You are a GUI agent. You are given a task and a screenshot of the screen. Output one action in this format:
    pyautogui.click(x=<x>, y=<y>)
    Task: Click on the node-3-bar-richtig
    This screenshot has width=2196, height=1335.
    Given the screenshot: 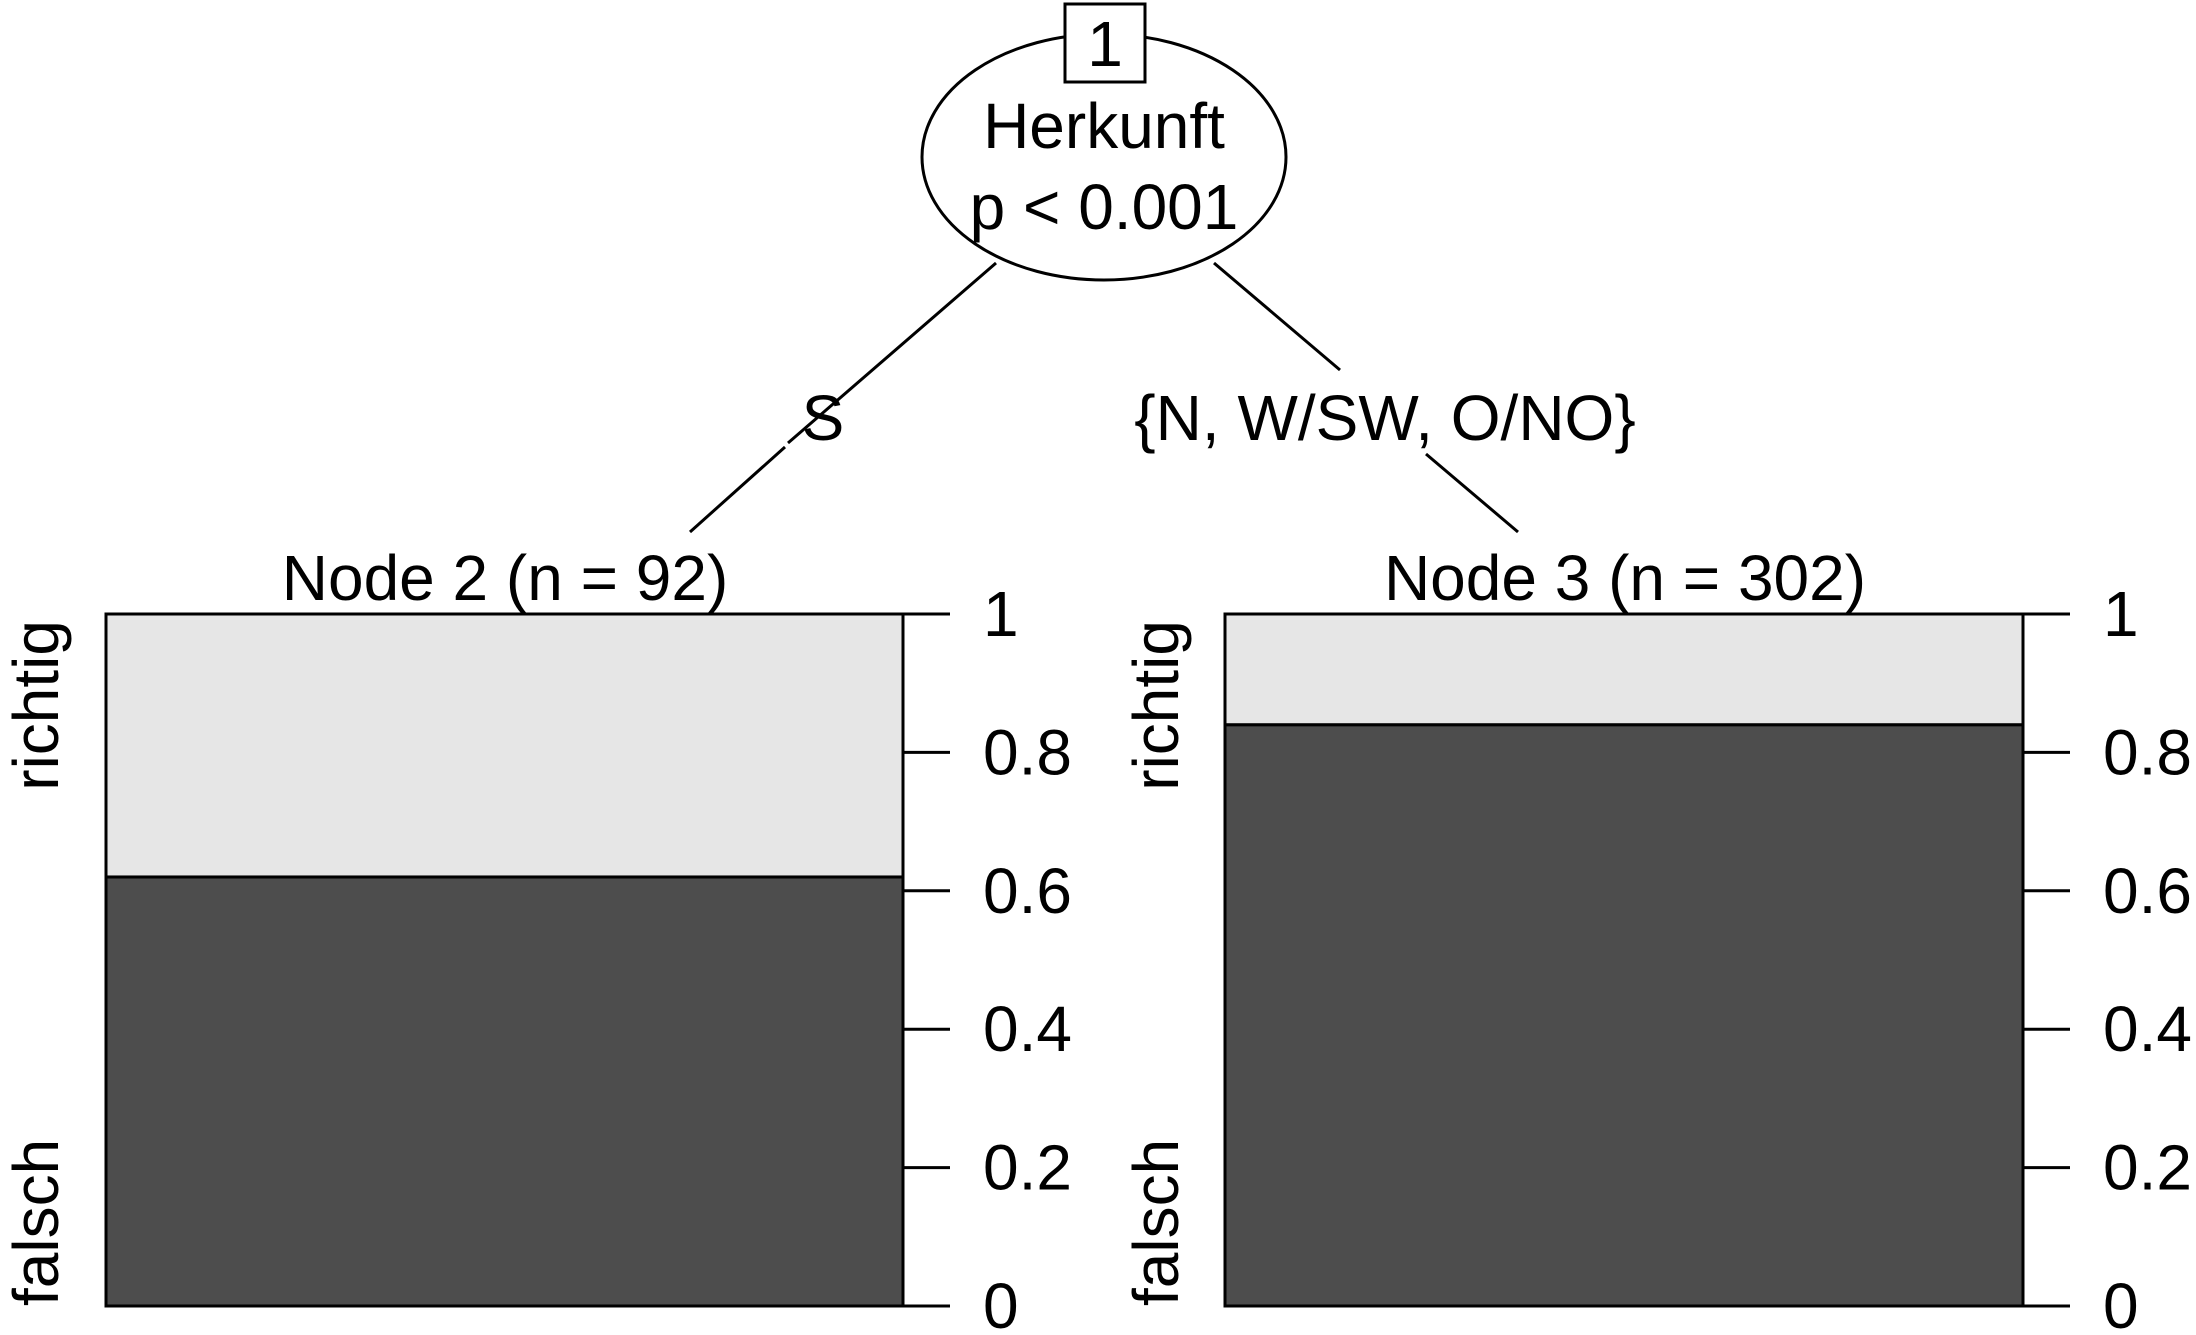 What is the action you would take?
    pyautogui.click(x=1624, y=669)
    